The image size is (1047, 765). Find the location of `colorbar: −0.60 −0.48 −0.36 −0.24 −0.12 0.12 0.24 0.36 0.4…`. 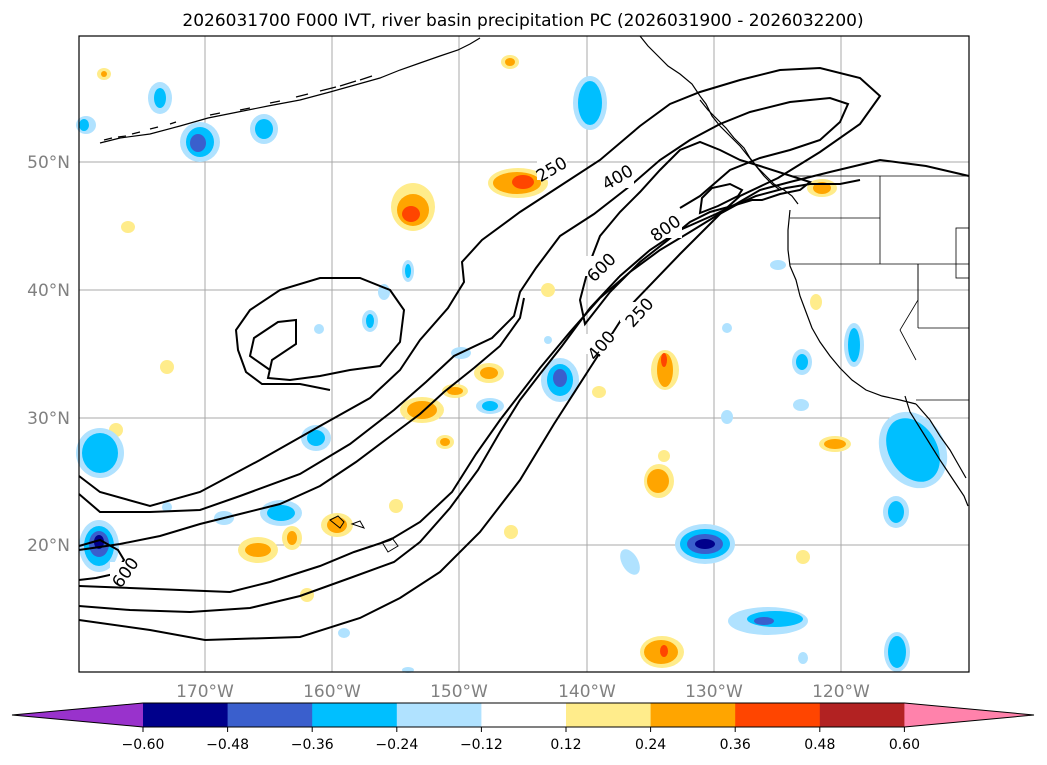

colorbar: −0.60 −0.48 −0.36 −0.24 −0.12 0.12 0.24 0.36 0.4… is located at coordinates (523, 727).